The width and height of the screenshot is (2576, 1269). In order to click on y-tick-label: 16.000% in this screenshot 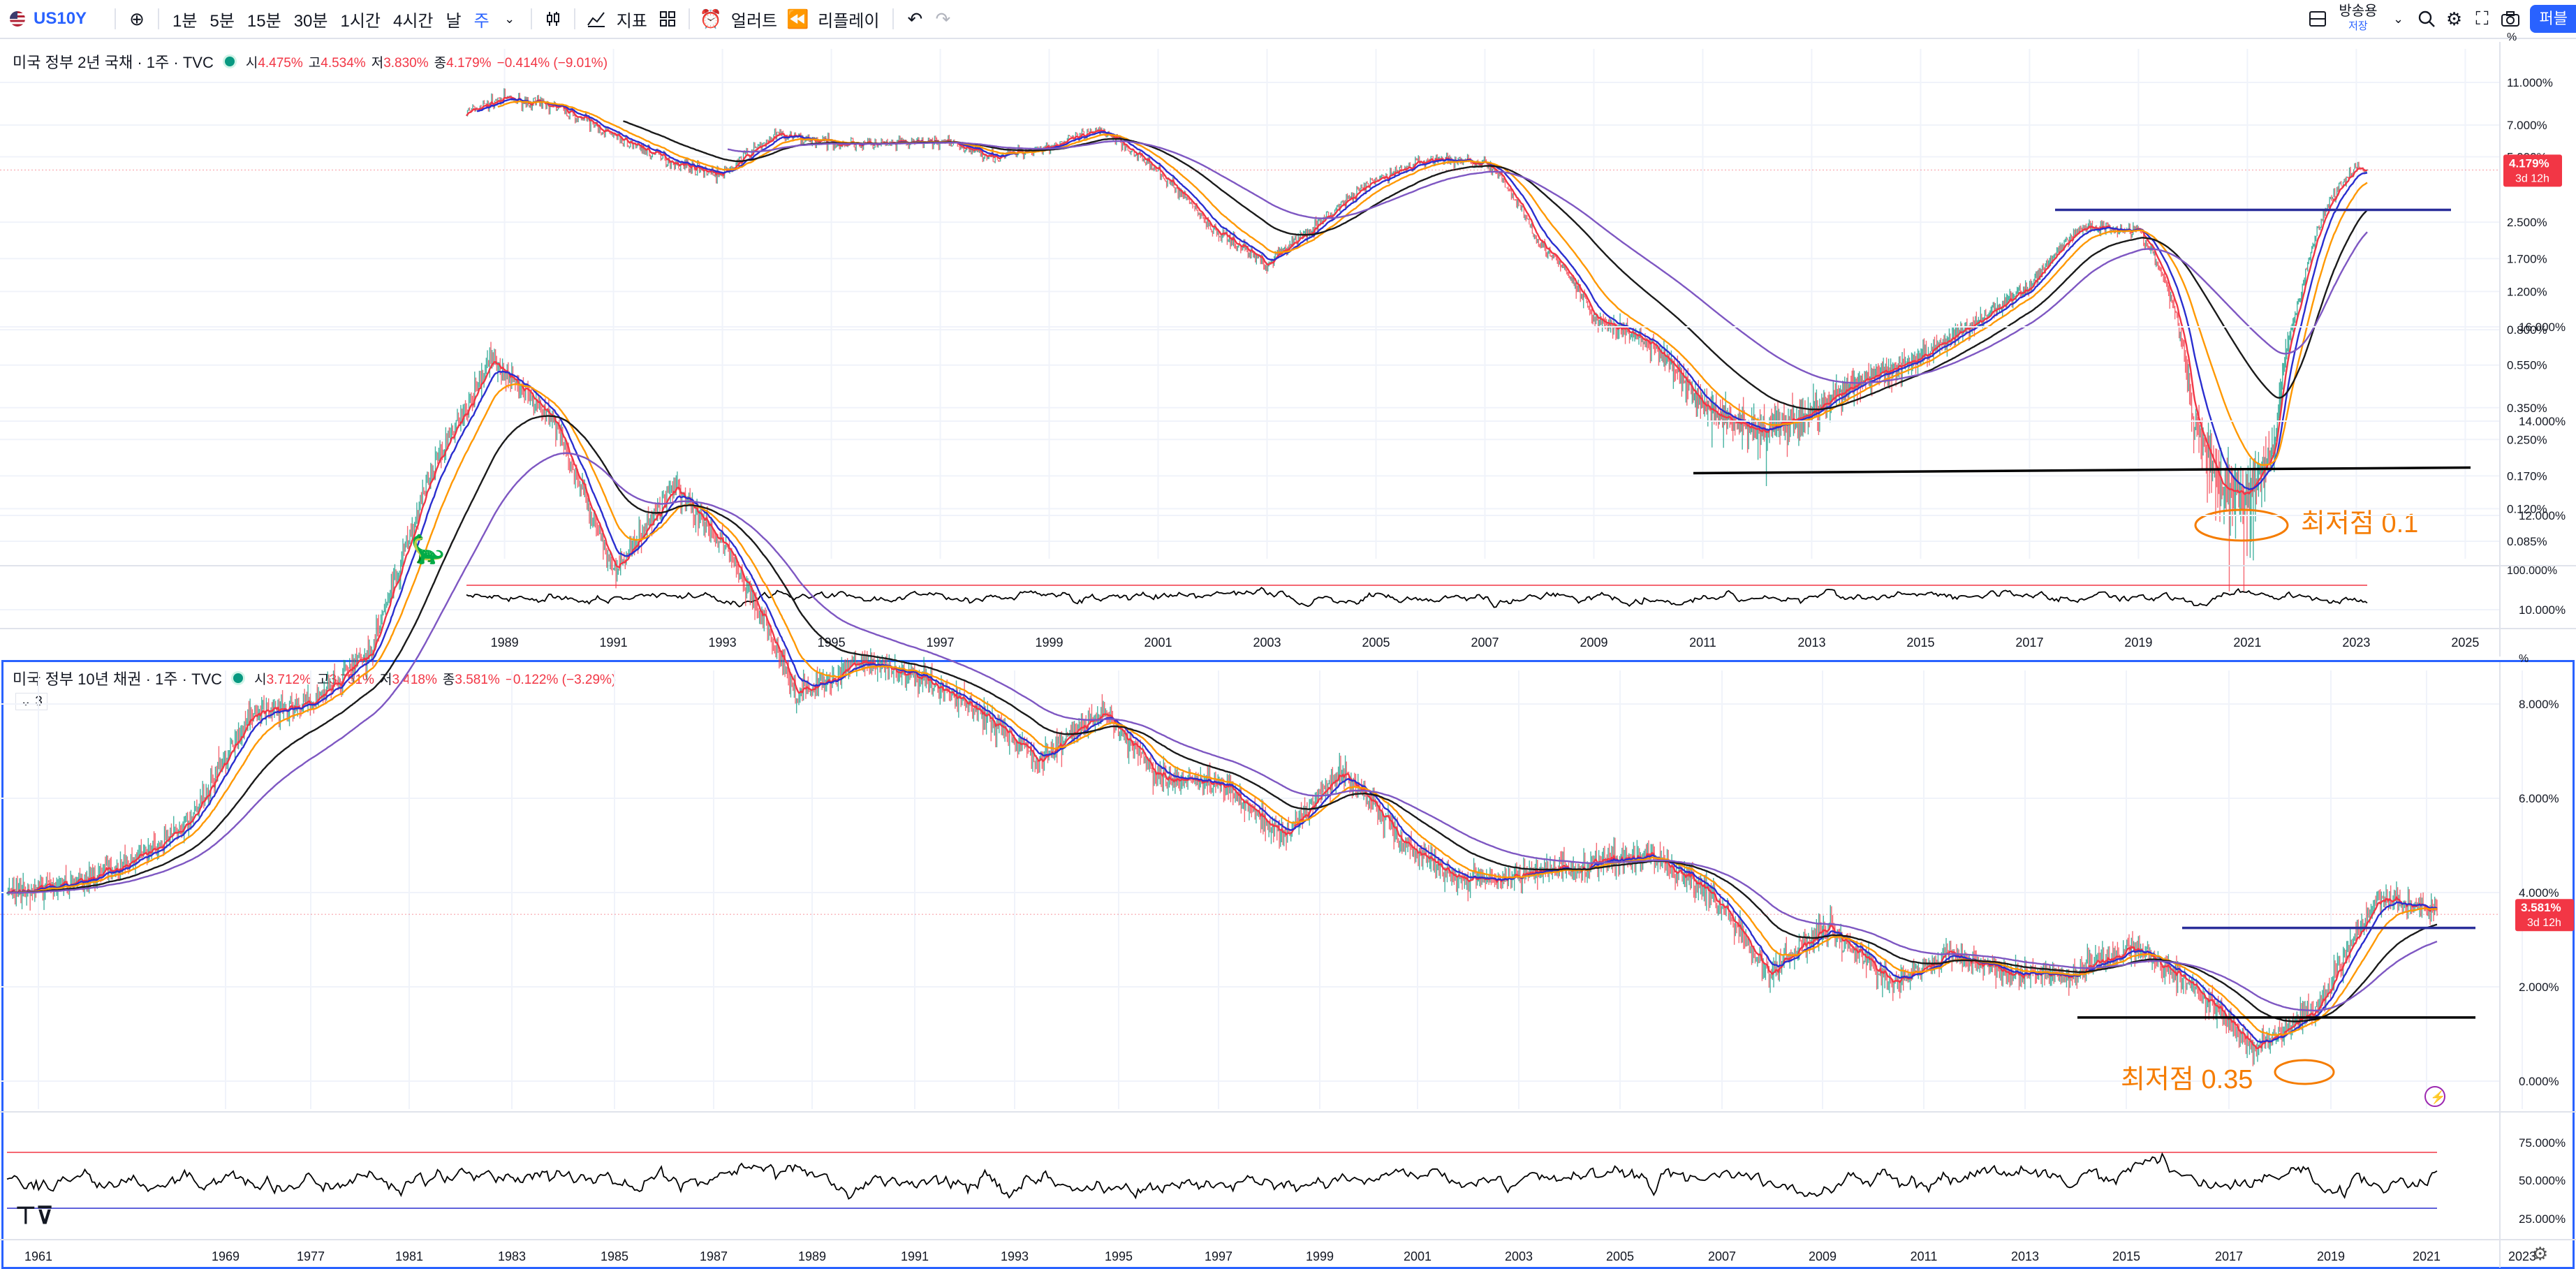, I will do `click(2542, 327)`.